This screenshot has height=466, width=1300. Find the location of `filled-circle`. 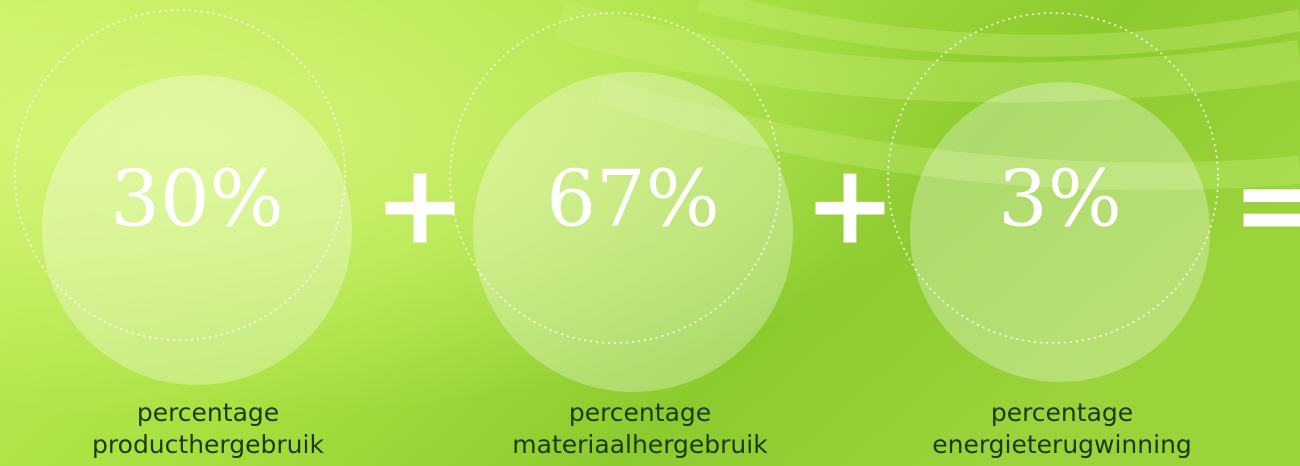

filled-circle is located at coordinates (1060, 232).